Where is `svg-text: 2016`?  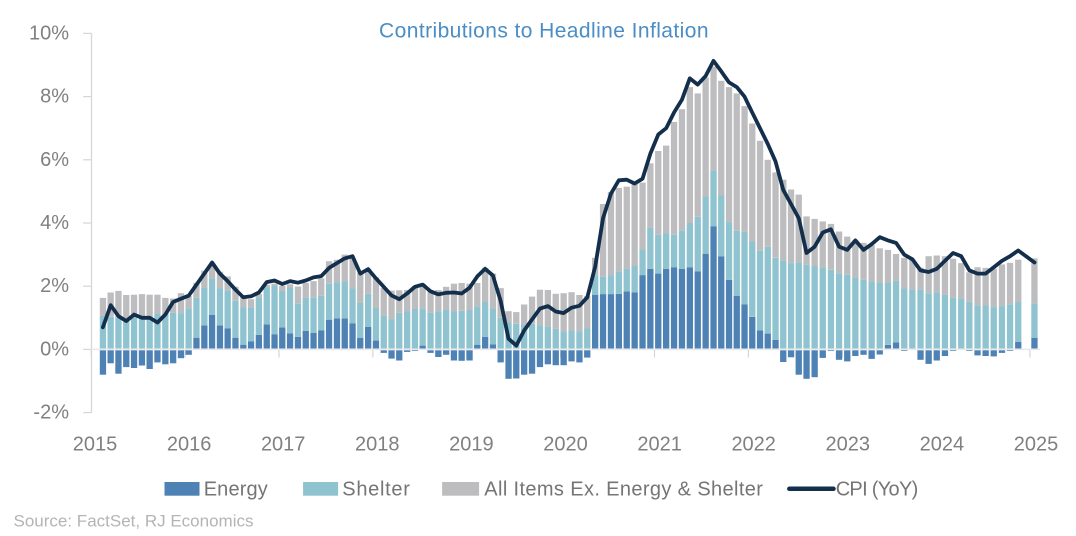 svg-text: 2016 is located at coordinates (189, 445).